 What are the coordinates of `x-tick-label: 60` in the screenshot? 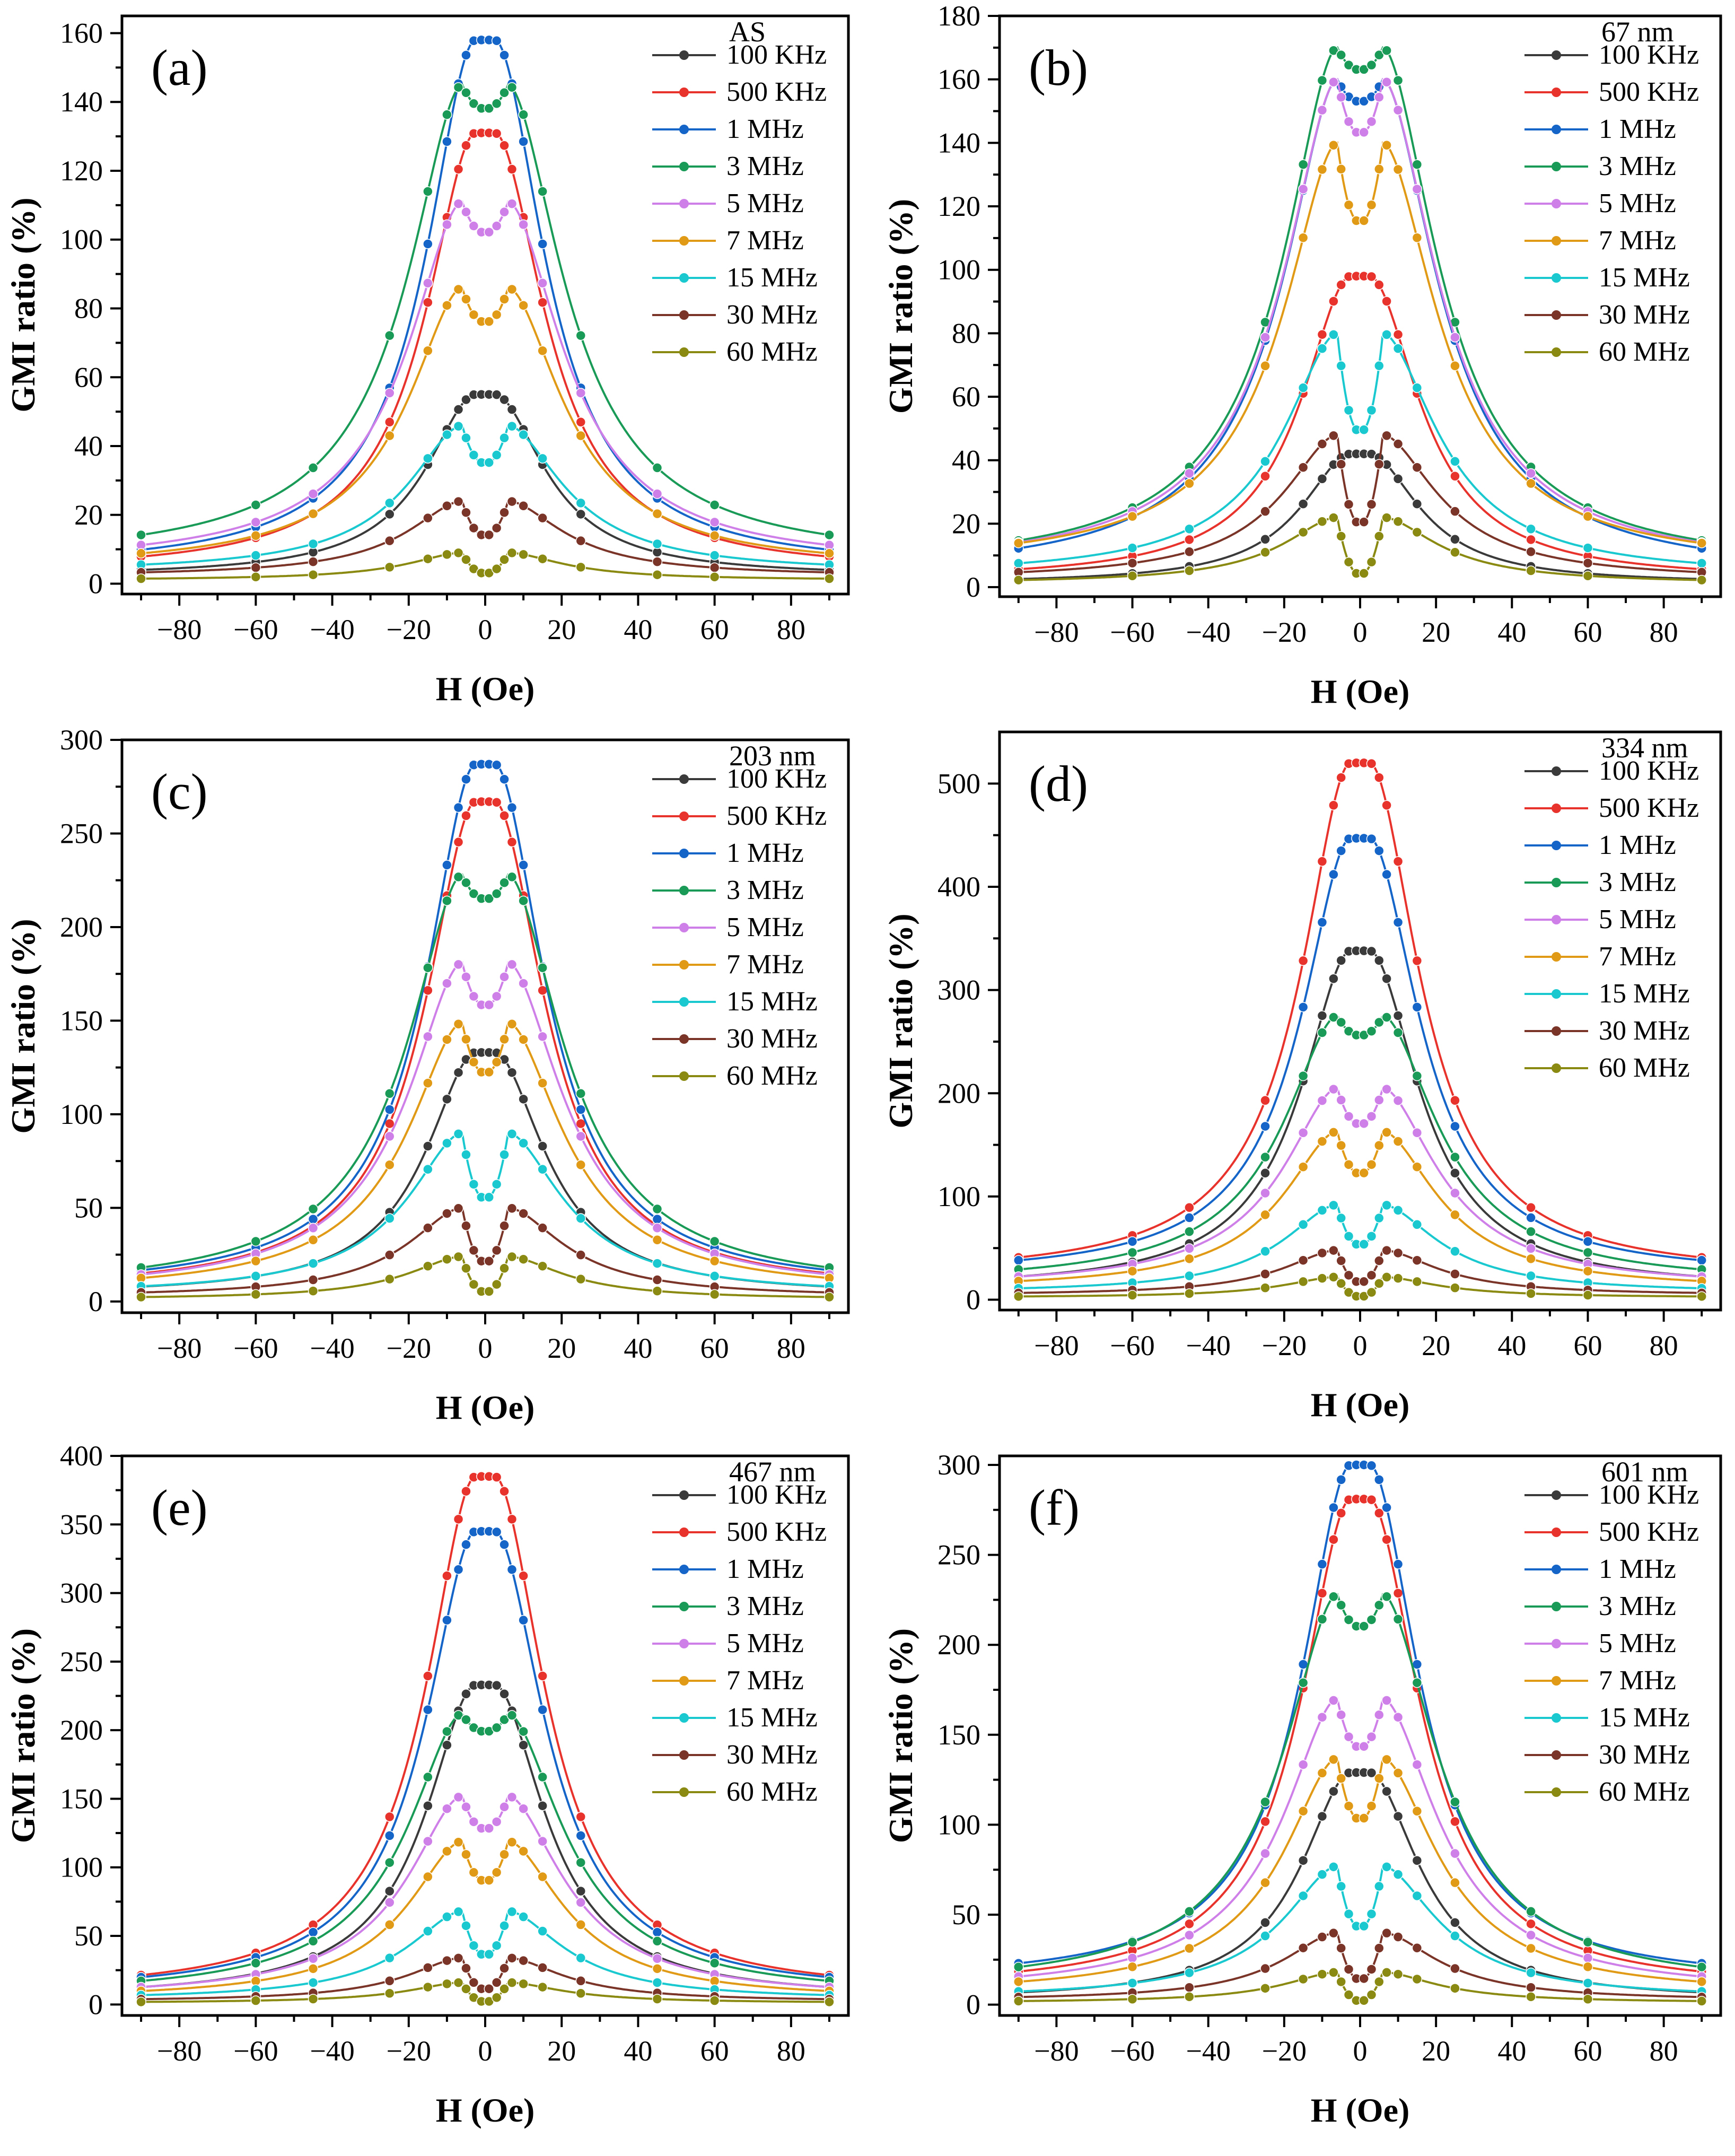 It's located at (1587, 632).